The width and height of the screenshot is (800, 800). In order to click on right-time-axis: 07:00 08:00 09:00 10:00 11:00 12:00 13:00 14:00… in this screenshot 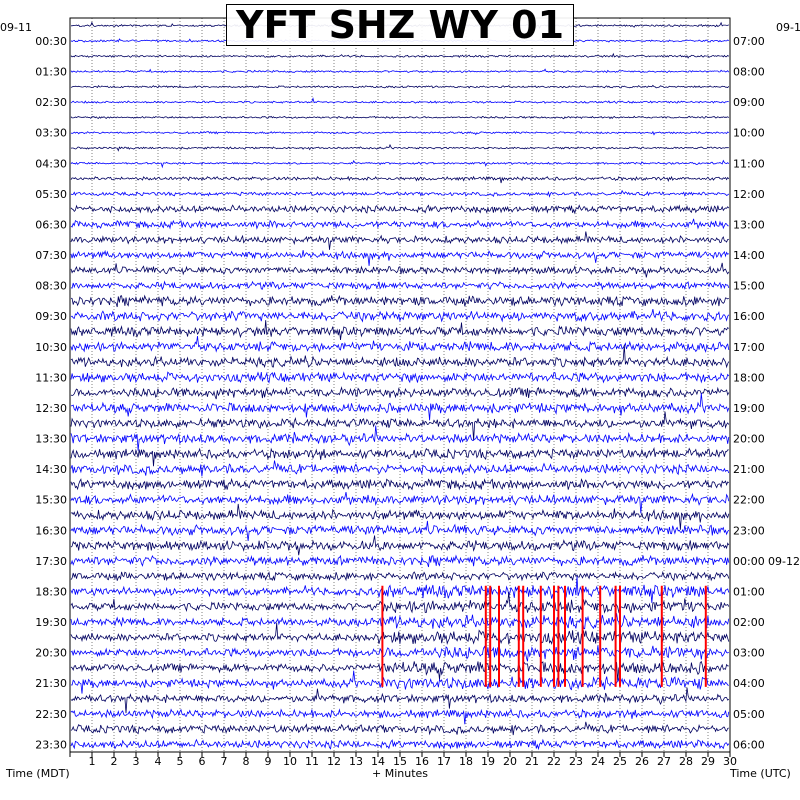, I will do `click(766, 393)`.